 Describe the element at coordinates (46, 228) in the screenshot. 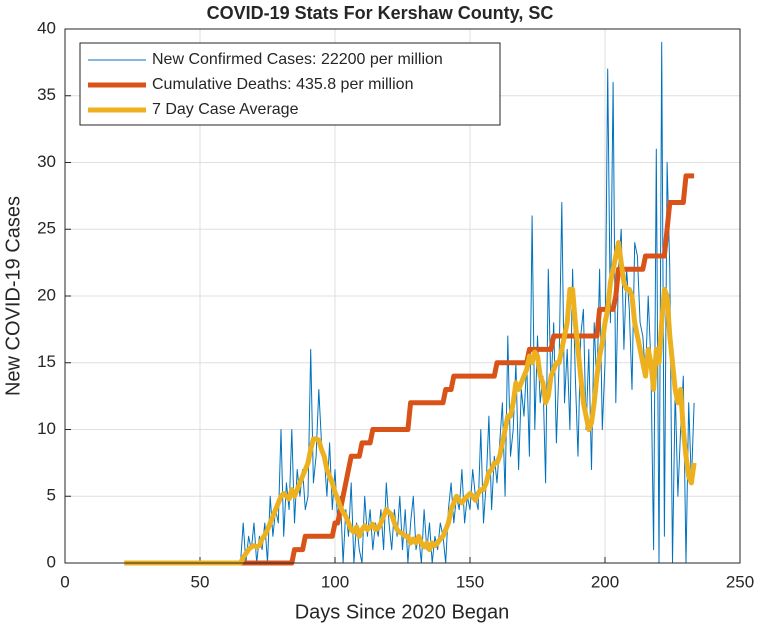

I see `y-tick-label: 25` at that location.